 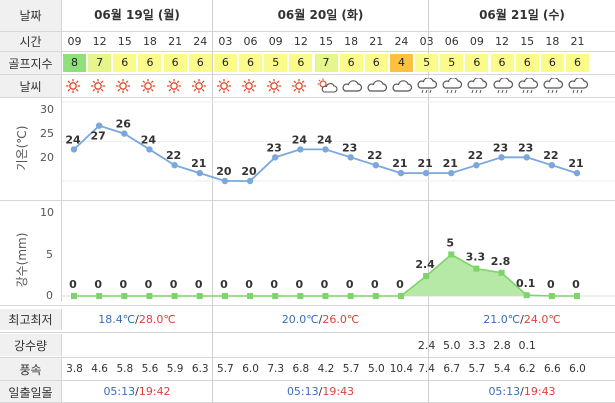 I want to click on rain-amount-cell: 5.0, so click(x=452, y=345).